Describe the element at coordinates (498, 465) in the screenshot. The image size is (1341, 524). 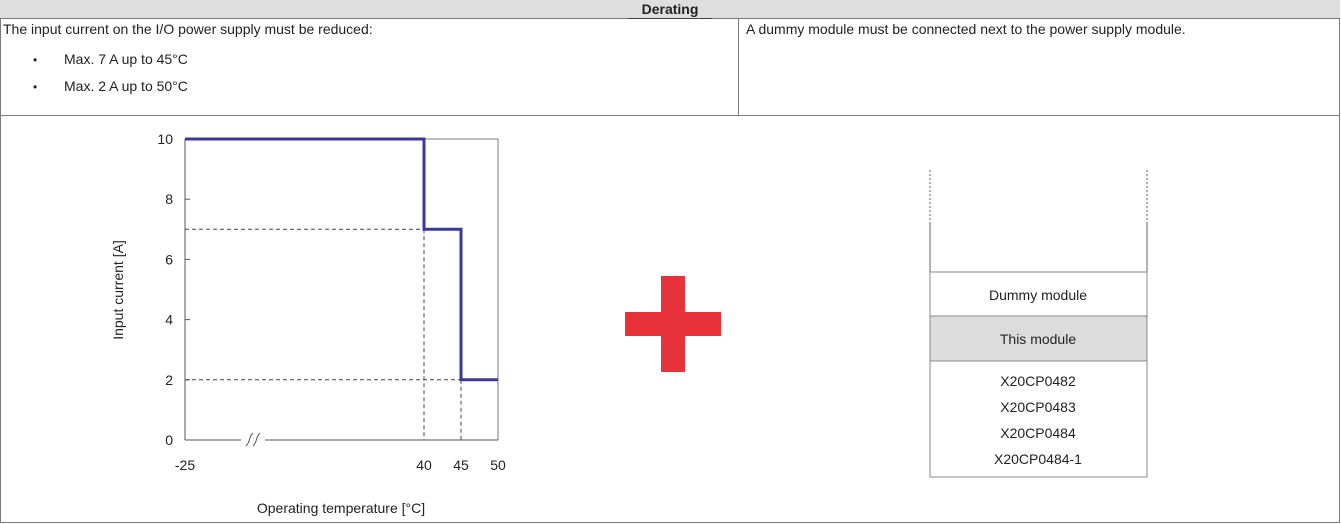
I see `x-tick-label: 50` at that location.